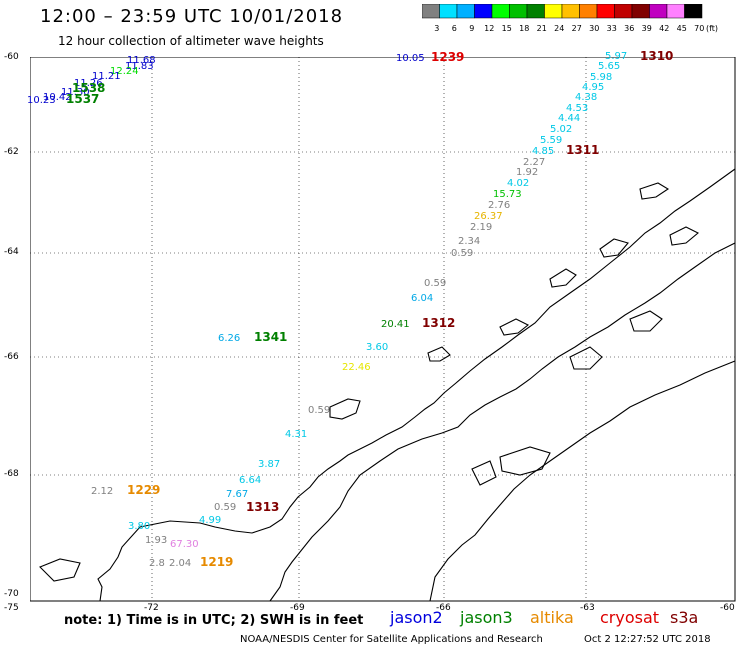  What do you see at coordinates (524, 28) in the screenshot?
I see `legend-label: 18` at bounding box center [524, 28].